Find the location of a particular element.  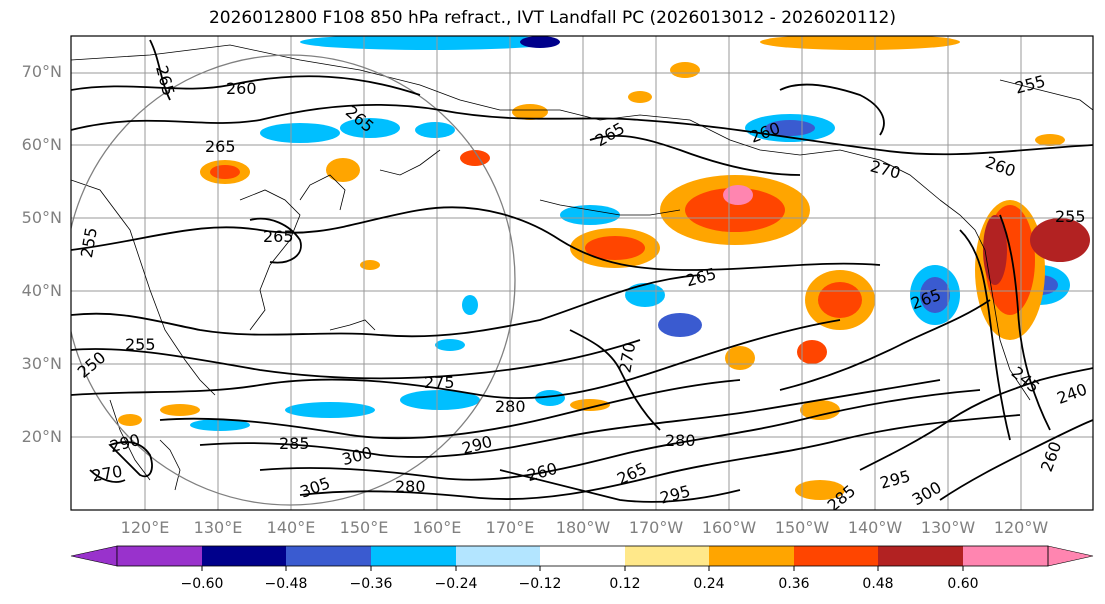

colorbar-tick-label: 0.12 is located at coordinates (625, 584).